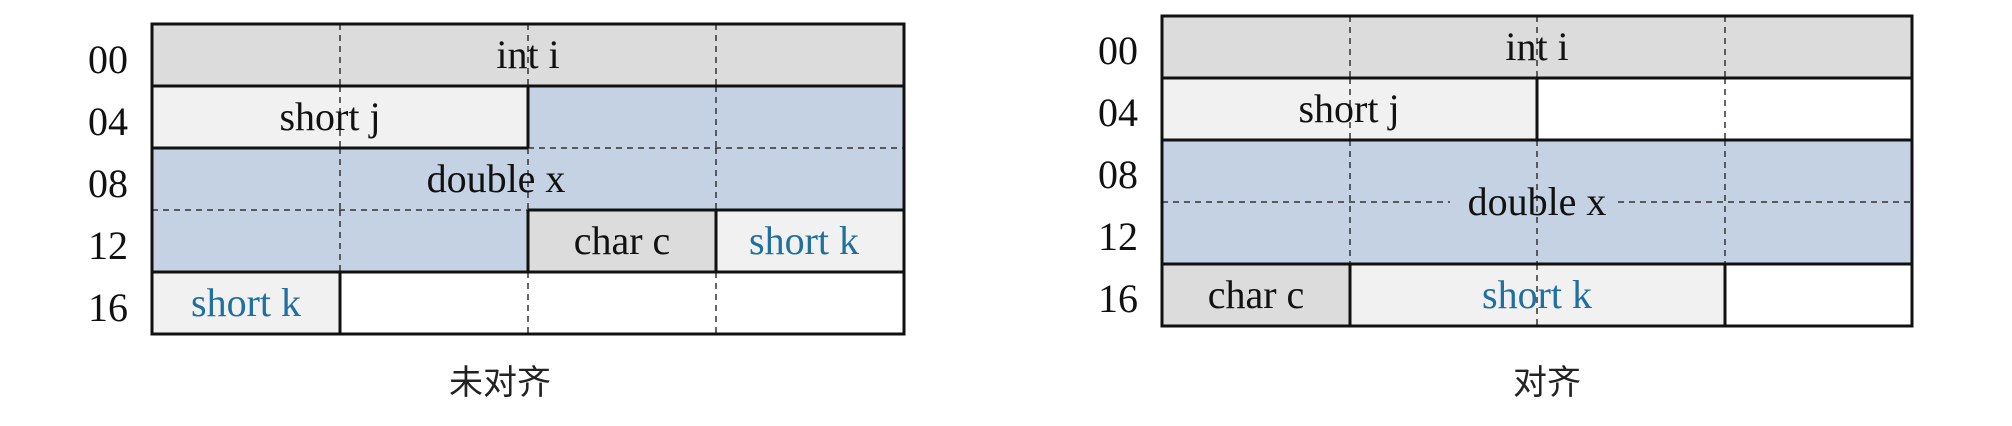 Image resolution: width=2012 pixels, height=426 pixels. I want to click on double-x-tail-cell, so click(340, 241).